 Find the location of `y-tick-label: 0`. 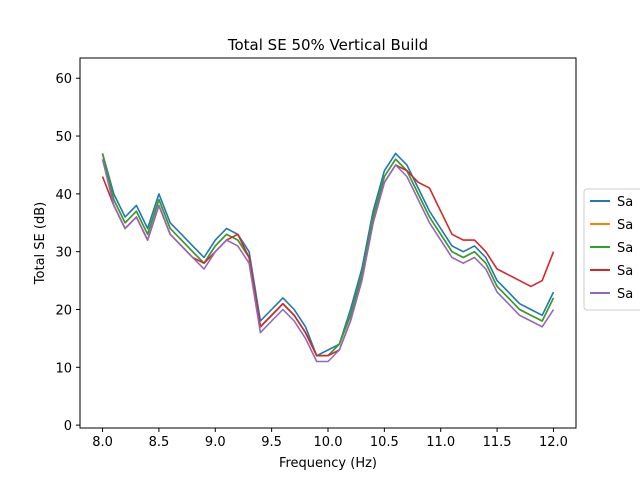

y-tick-label: 0 is located at coordinates (68, 426).